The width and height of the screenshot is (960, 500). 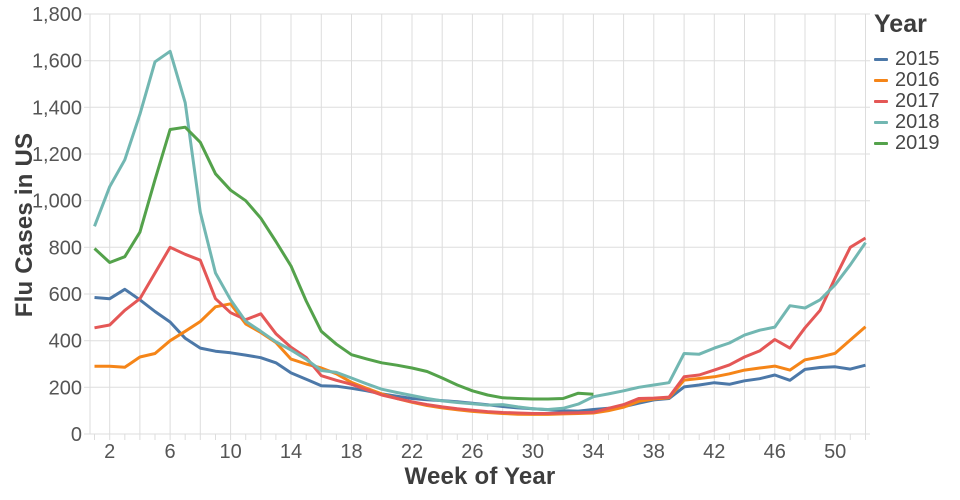 I want to click on svg-text: 34, so click(x=593, y=452).